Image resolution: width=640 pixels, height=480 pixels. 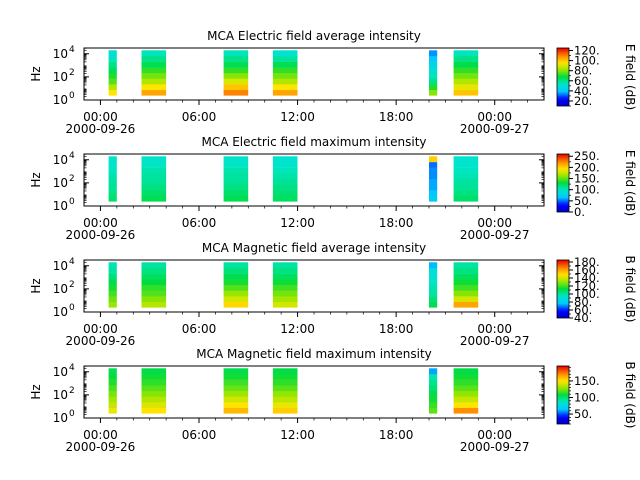 I want to click on colorbar-tick-label: 80., so click(x=583, y=302).